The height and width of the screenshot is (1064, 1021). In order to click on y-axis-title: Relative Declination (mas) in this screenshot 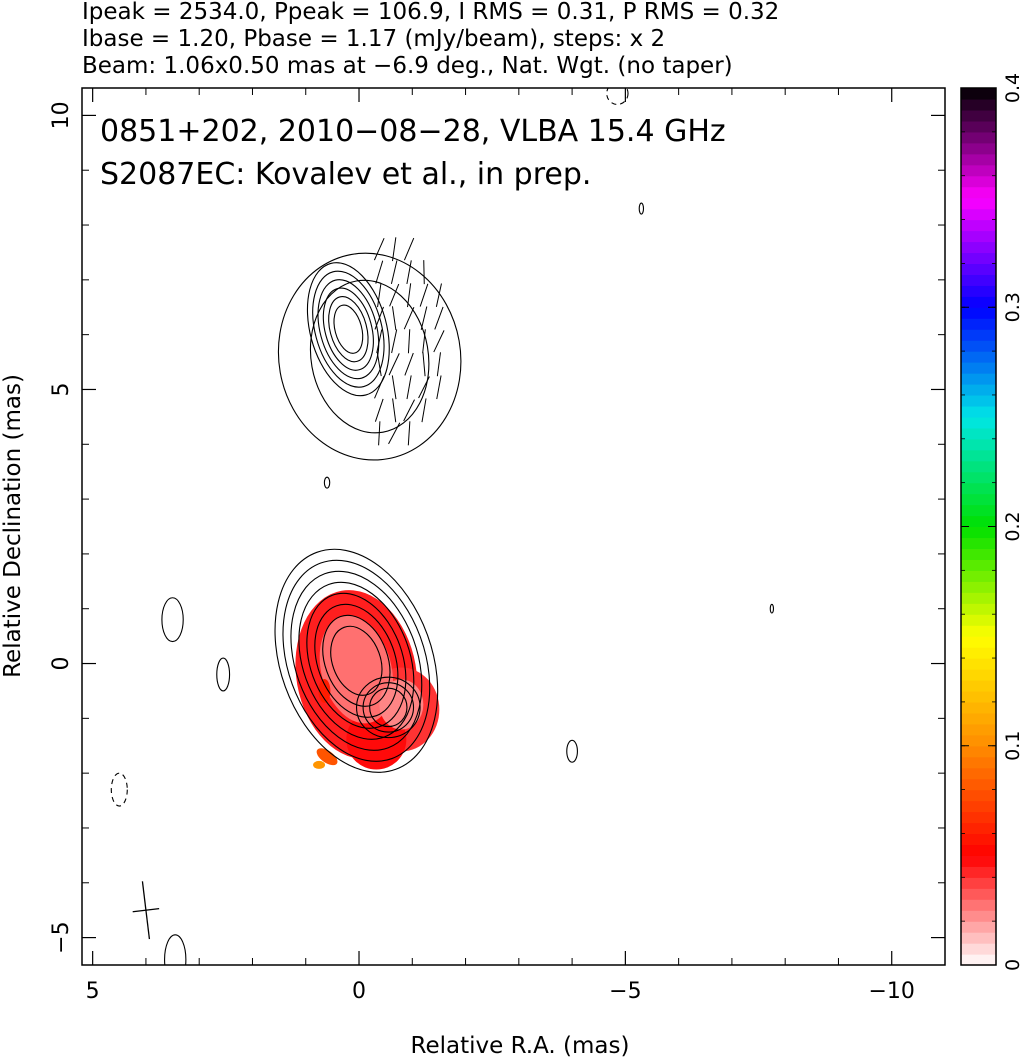, I will do `click(13, 526)`.